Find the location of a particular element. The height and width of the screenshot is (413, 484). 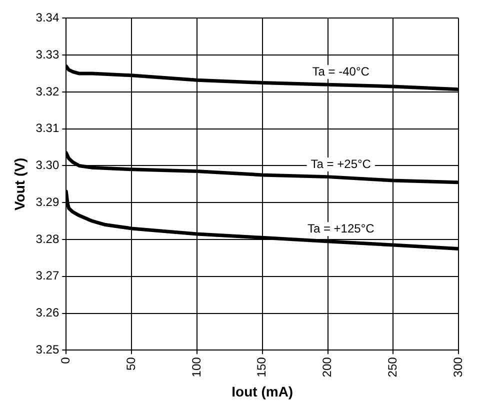

y-tick-label: 3.30 is located at coordinates (48, 165).